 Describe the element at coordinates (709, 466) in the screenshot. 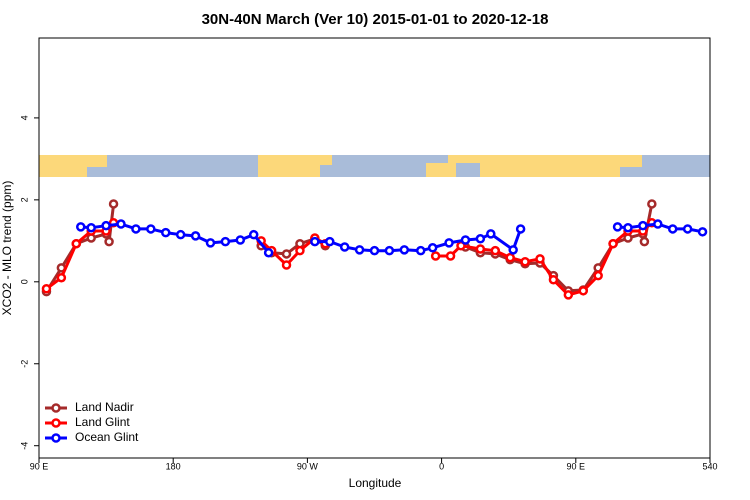

I see `x-tick-label: 540` at that location.